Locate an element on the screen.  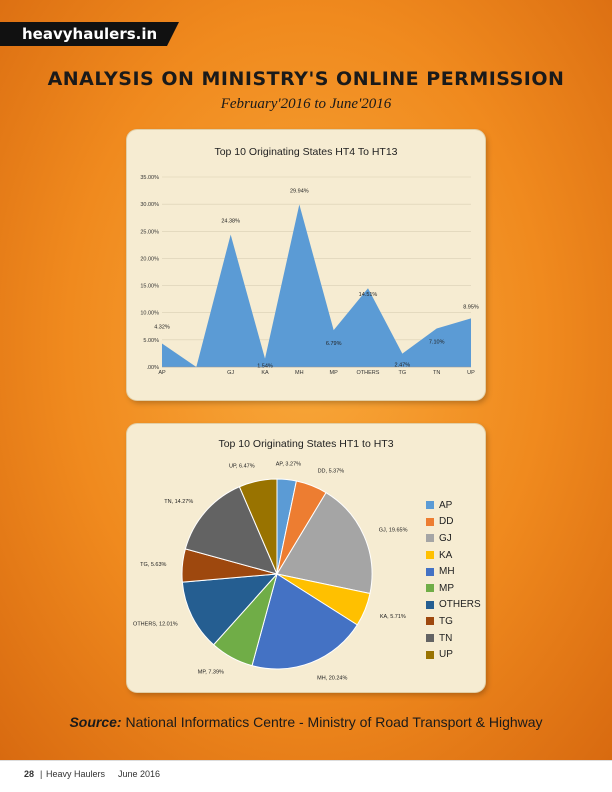
legend-item-mh: MH is located at coordinates (453, 571).